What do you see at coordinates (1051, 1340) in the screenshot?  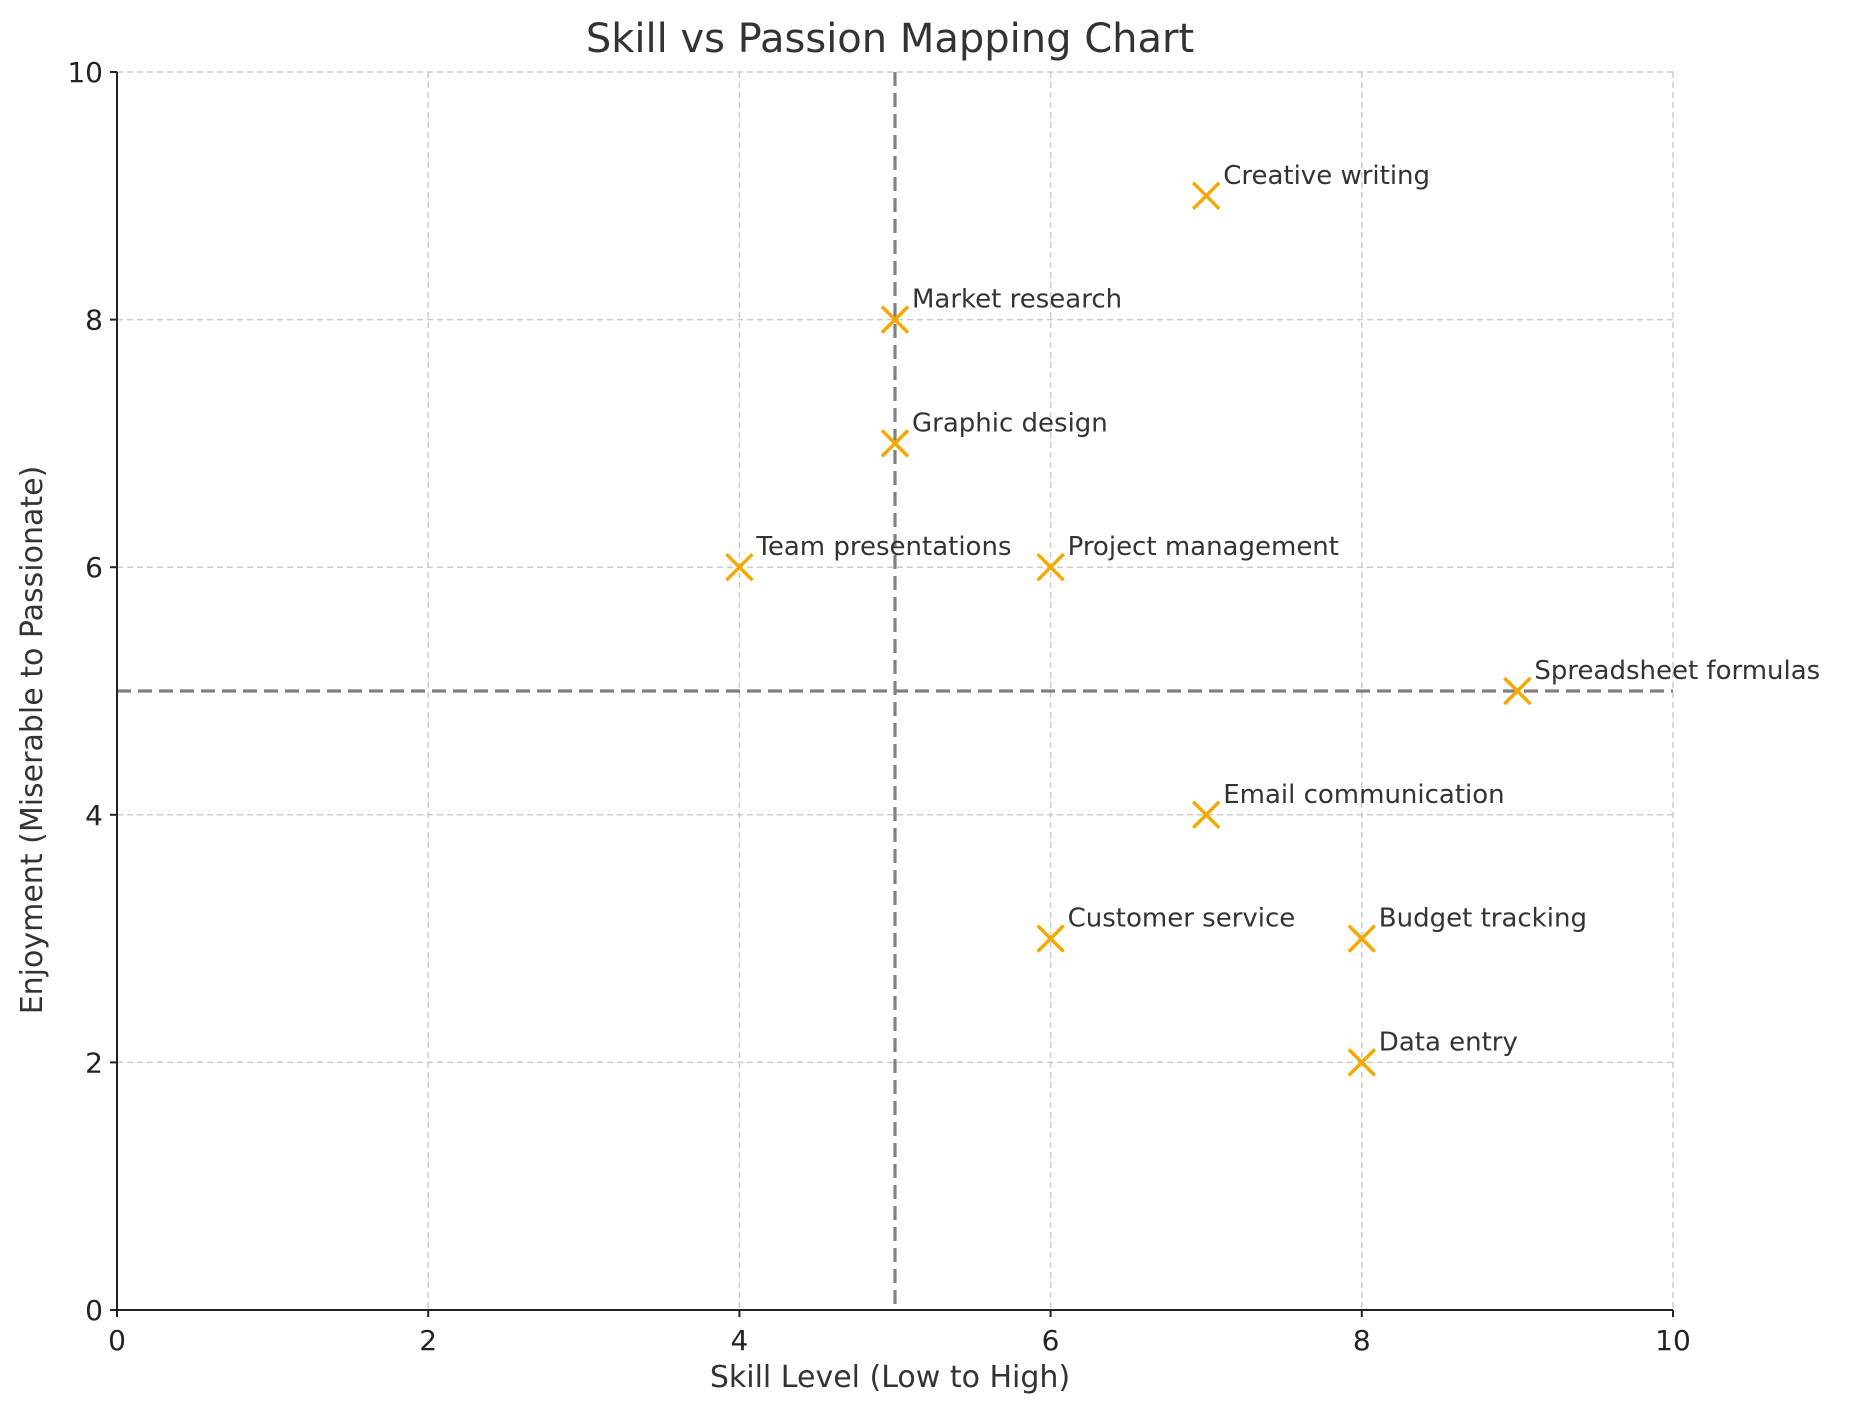 I see `x-tick-label: 6` at bounding box center [1051, 1340].